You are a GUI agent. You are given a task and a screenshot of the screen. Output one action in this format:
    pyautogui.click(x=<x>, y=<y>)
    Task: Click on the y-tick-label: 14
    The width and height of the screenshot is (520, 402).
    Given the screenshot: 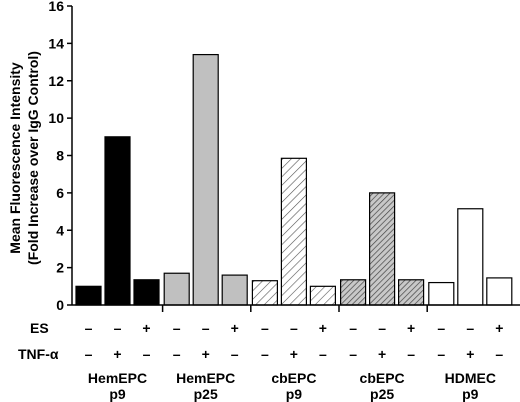 What is the action you would take?
    pyautogui.click(x=56, y=43)
    